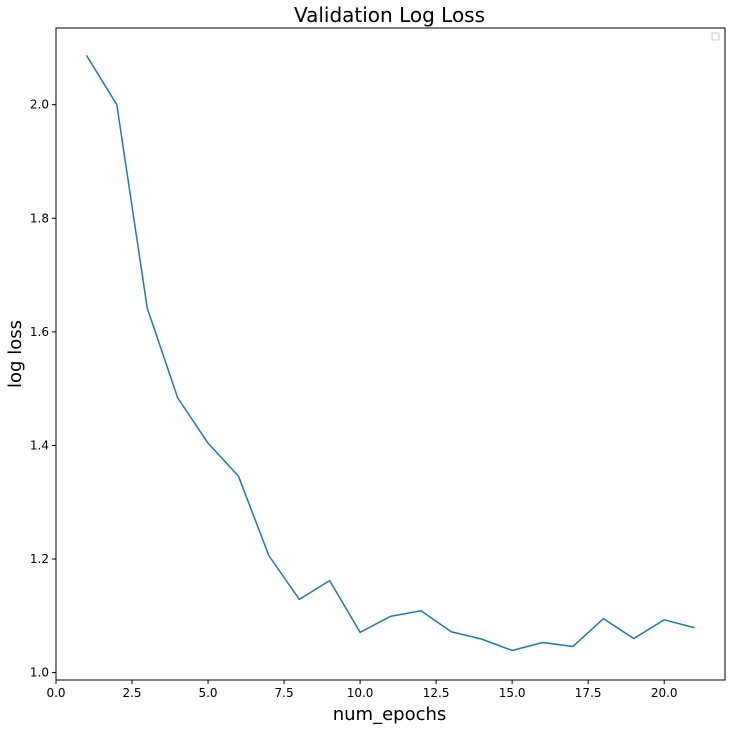  What do you see at coordinates (284, 693) in the screenshot?
I see `x-tick-label: 7.5` at bounding box center [284, 693].